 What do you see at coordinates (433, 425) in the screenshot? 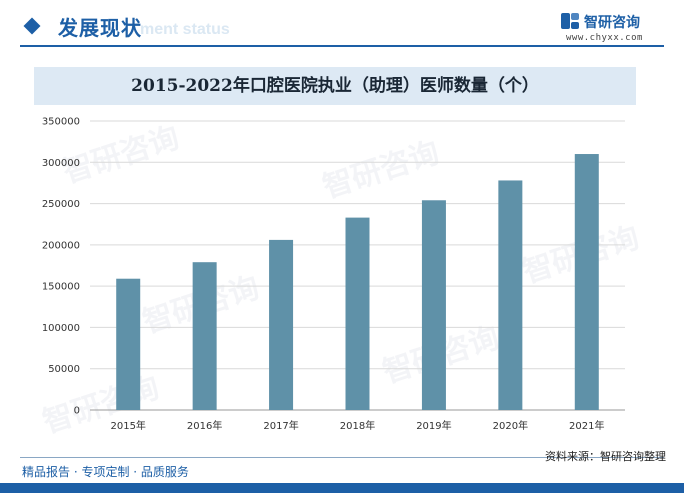
I see `x-tick-label: 2019年` at bounding box center [433, 425].